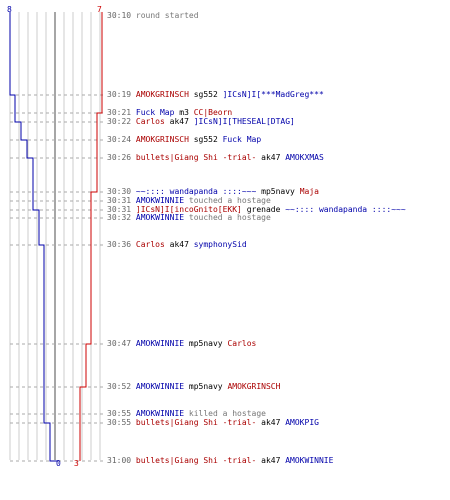  What do you see at coordinates (91, 236) in the screenshot?
I see `red-team-line` at bounding box center [91, 236].